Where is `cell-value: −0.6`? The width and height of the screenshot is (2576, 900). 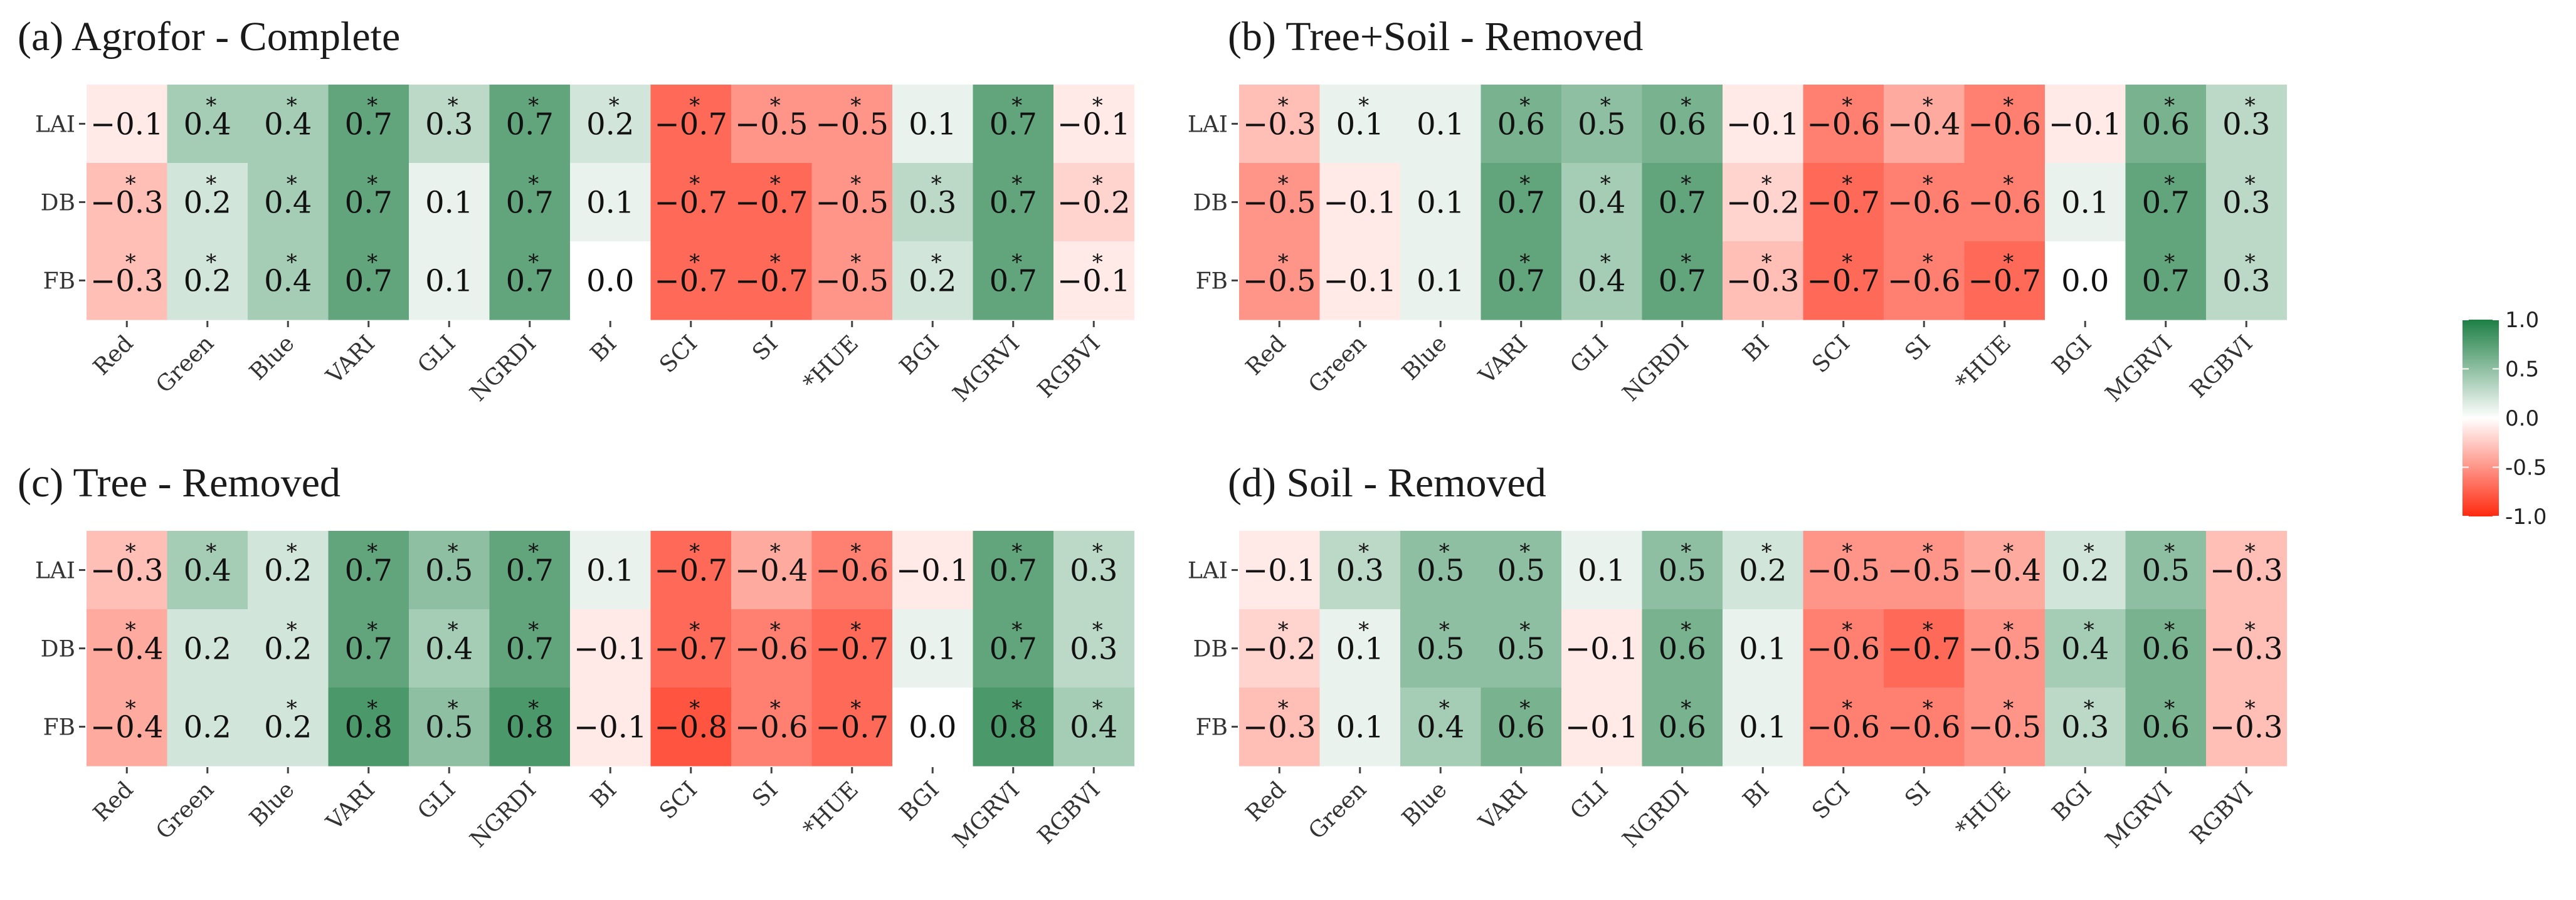 cell-value: −0.6 is located at coordinates (1924, 727).